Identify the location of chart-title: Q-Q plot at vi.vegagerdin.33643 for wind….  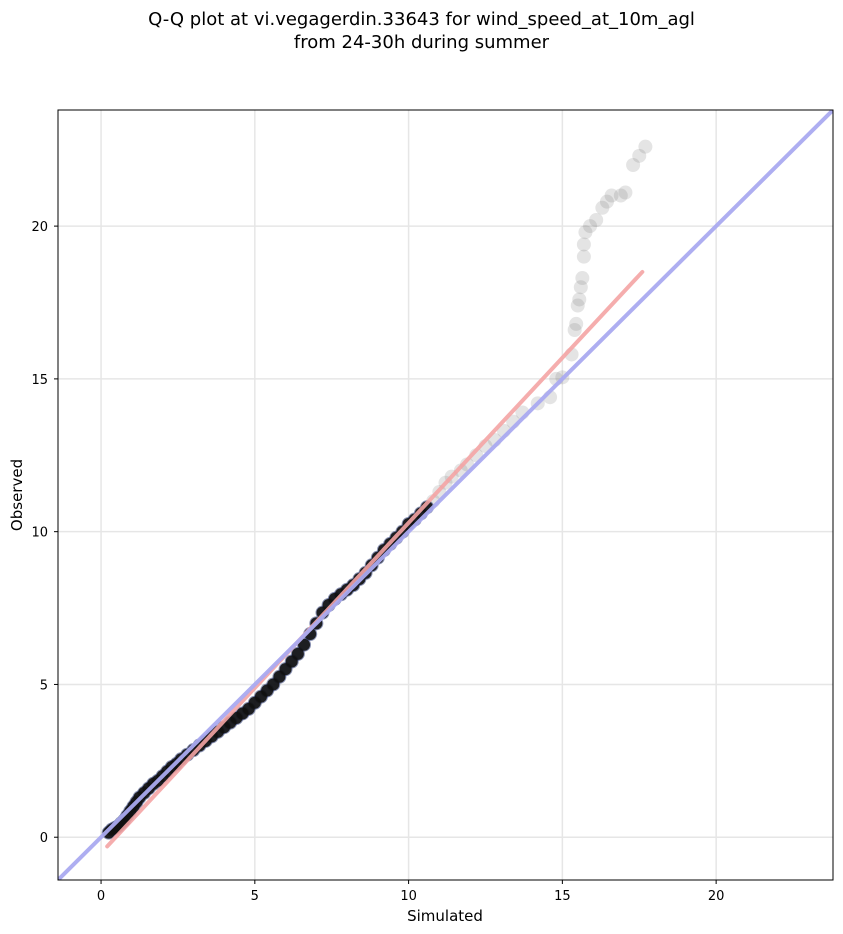
(421, 31).